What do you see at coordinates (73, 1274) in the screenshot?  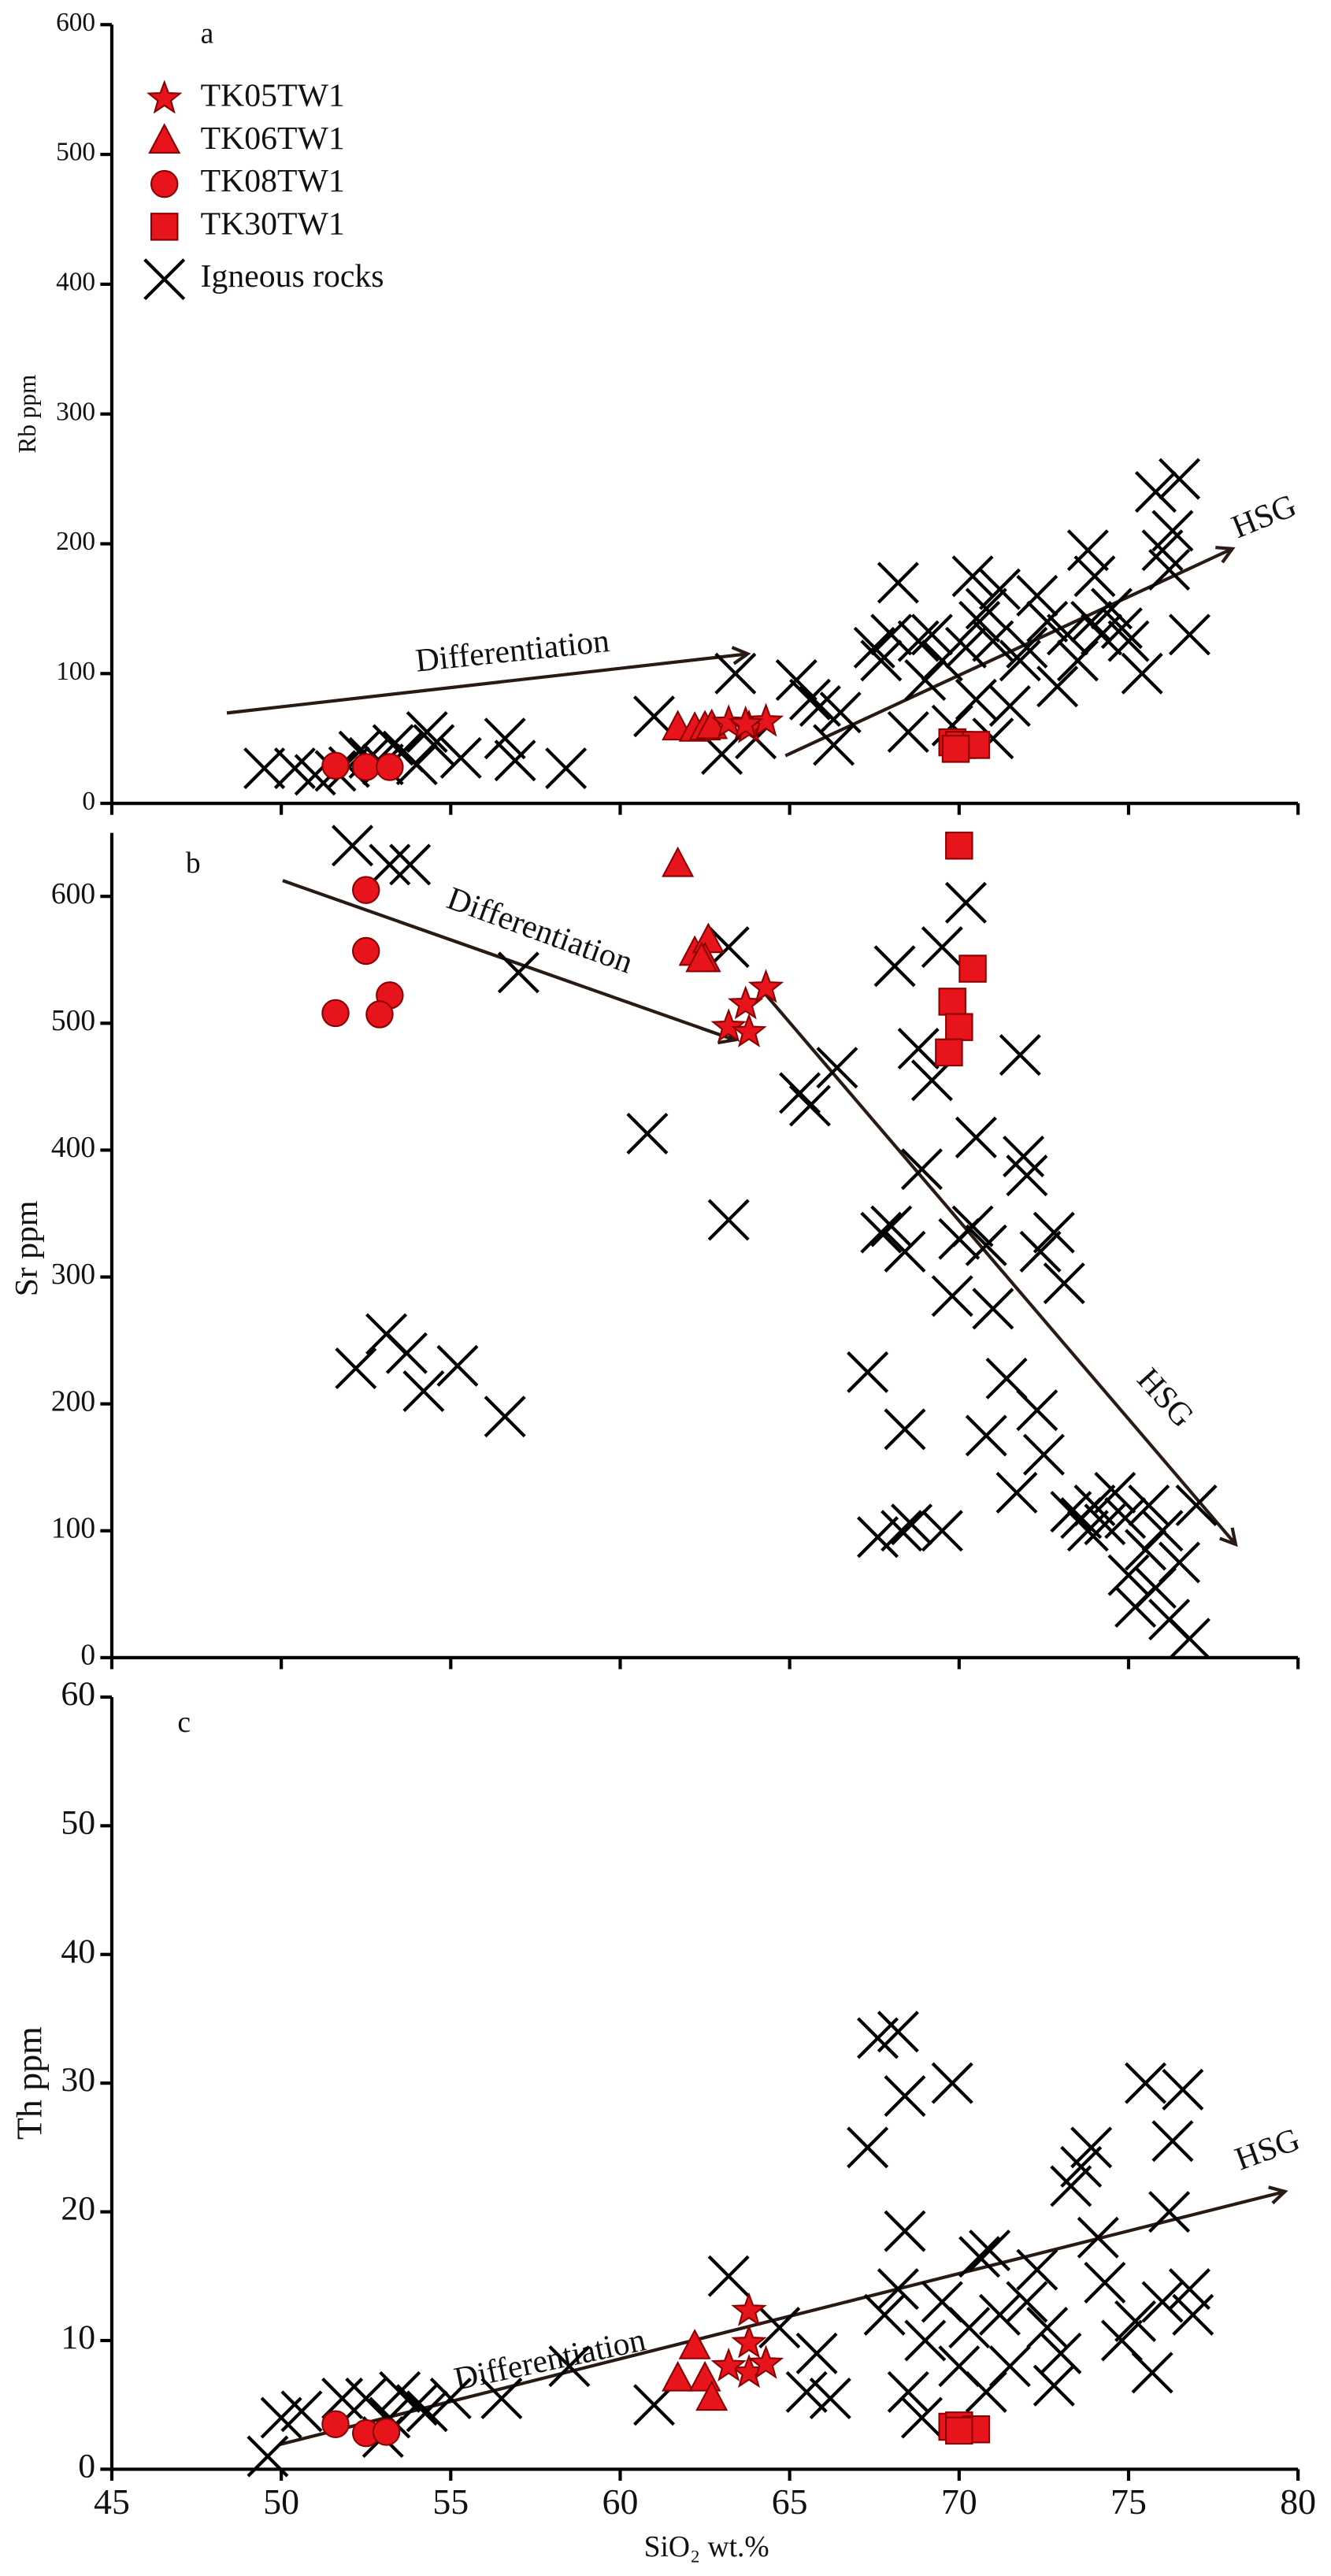 I see `y-tick-label: 300` at bounding box center [73, 1274].